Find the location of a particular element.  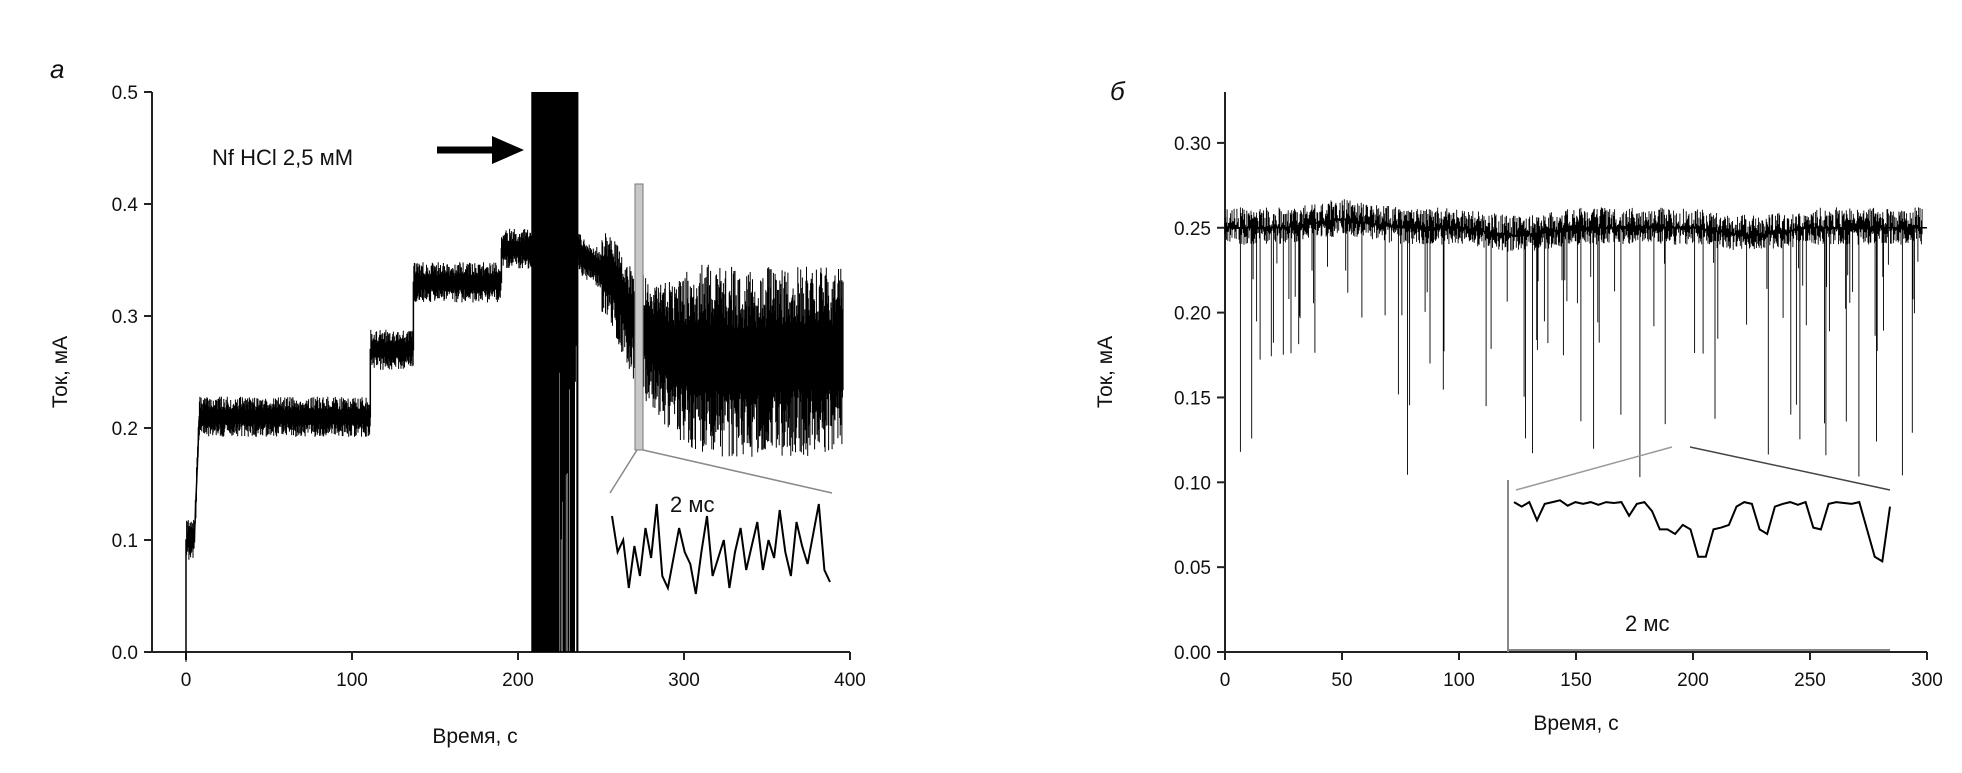

panel-a-y-axis-label: Ток, мА is located at coordinates (60, 372).